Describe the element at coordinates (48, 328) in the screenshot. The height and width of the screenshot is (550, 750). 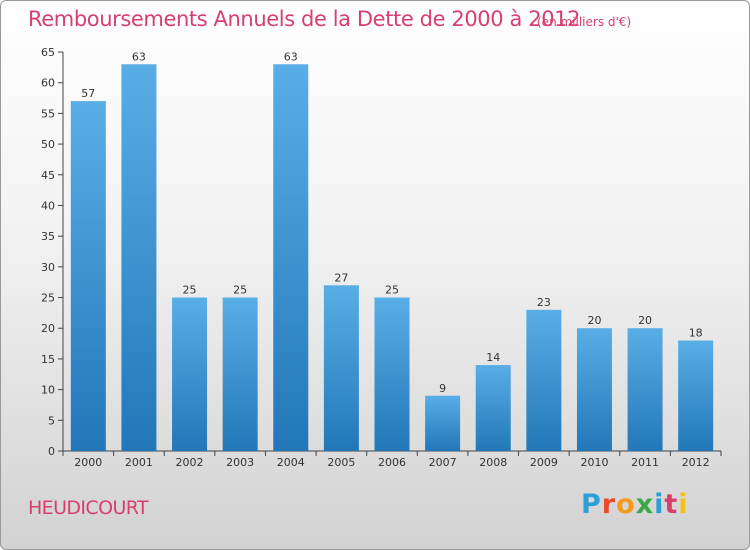
I see `y-tick-label: 20` at that location.